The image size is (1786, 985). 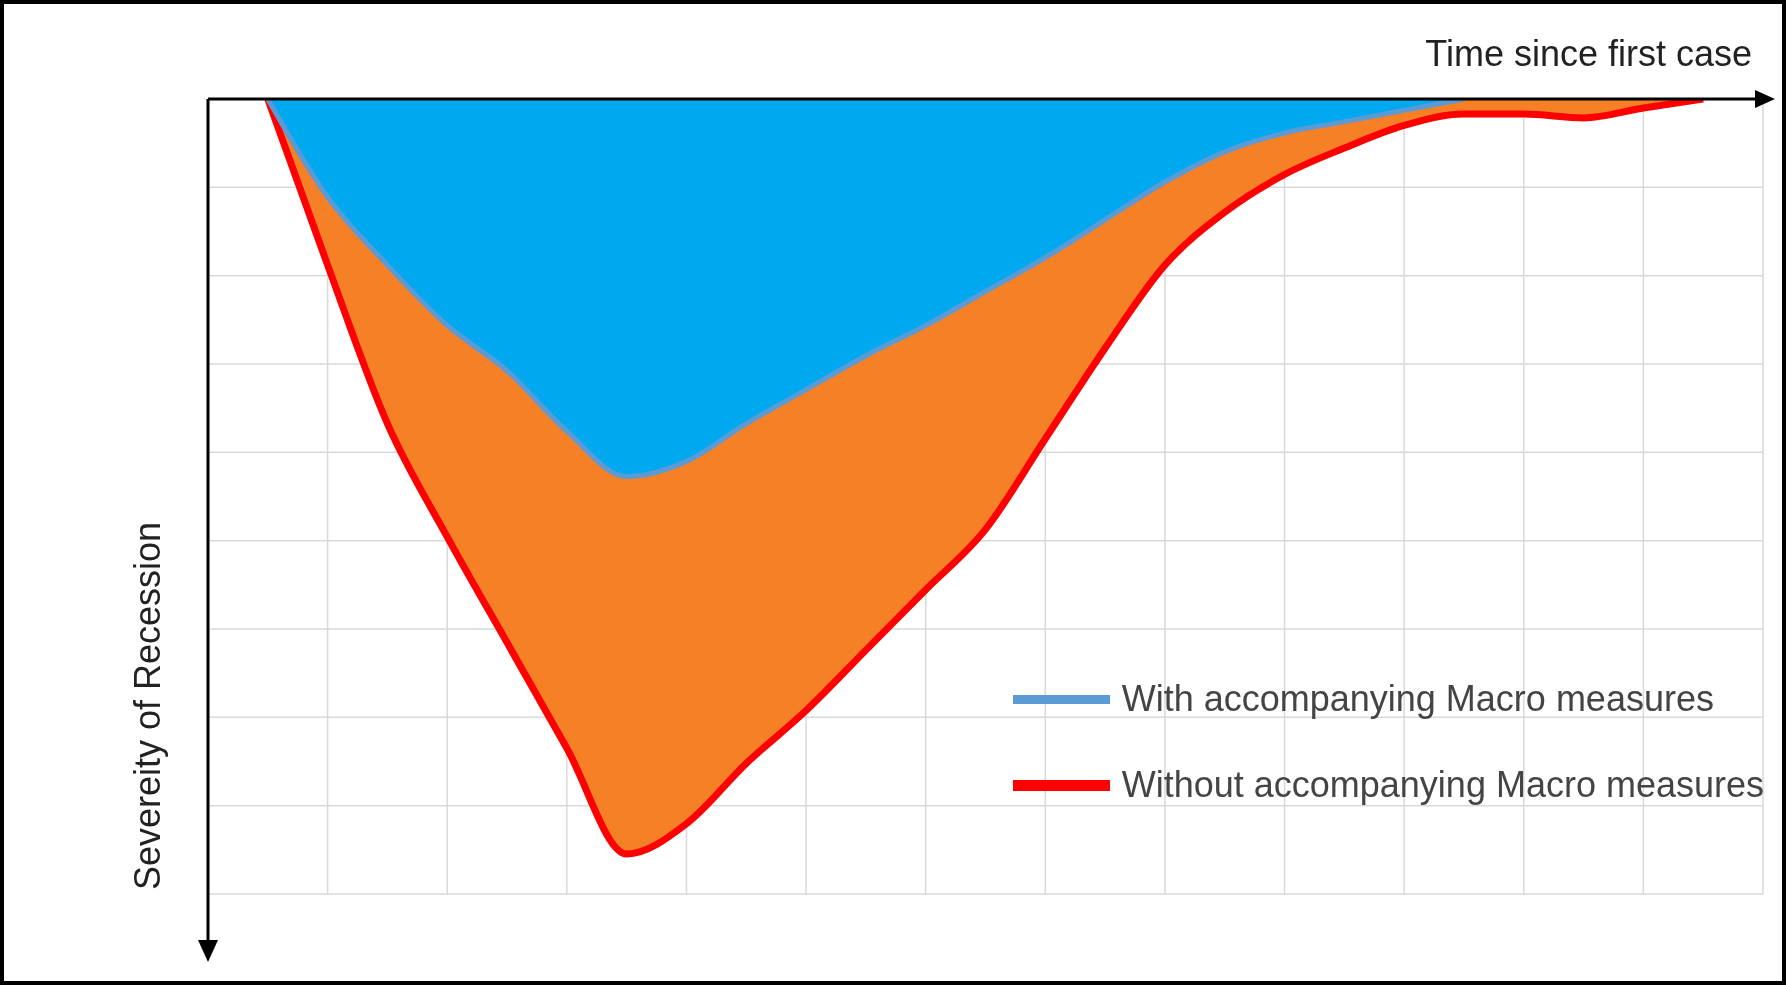 What do you see at coordinates (1442, 785) in the screenshot?
I see `legend-label: Without accompanying Macro measures` at bounding box center [1442, 785].